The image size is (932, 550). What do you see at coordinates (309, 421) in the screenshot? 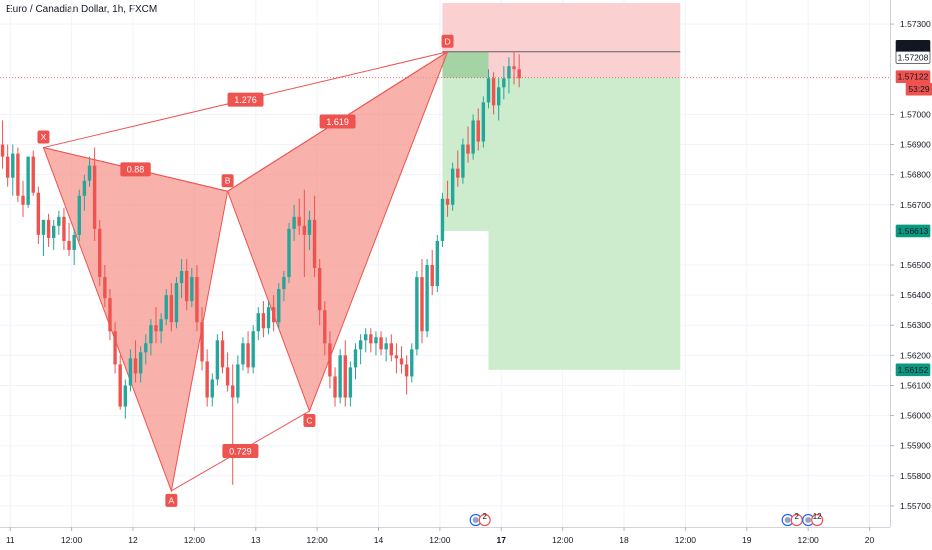
I see `pattern-point-c` at bounding box center [309, 421].